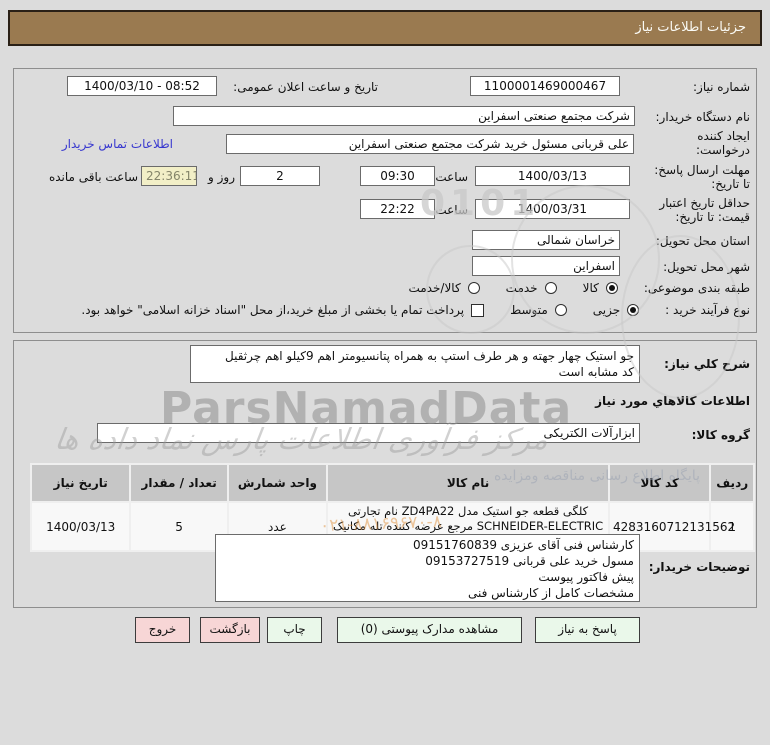  I want to click on need-number-label: شماره نیاز:, so click(721, 87).